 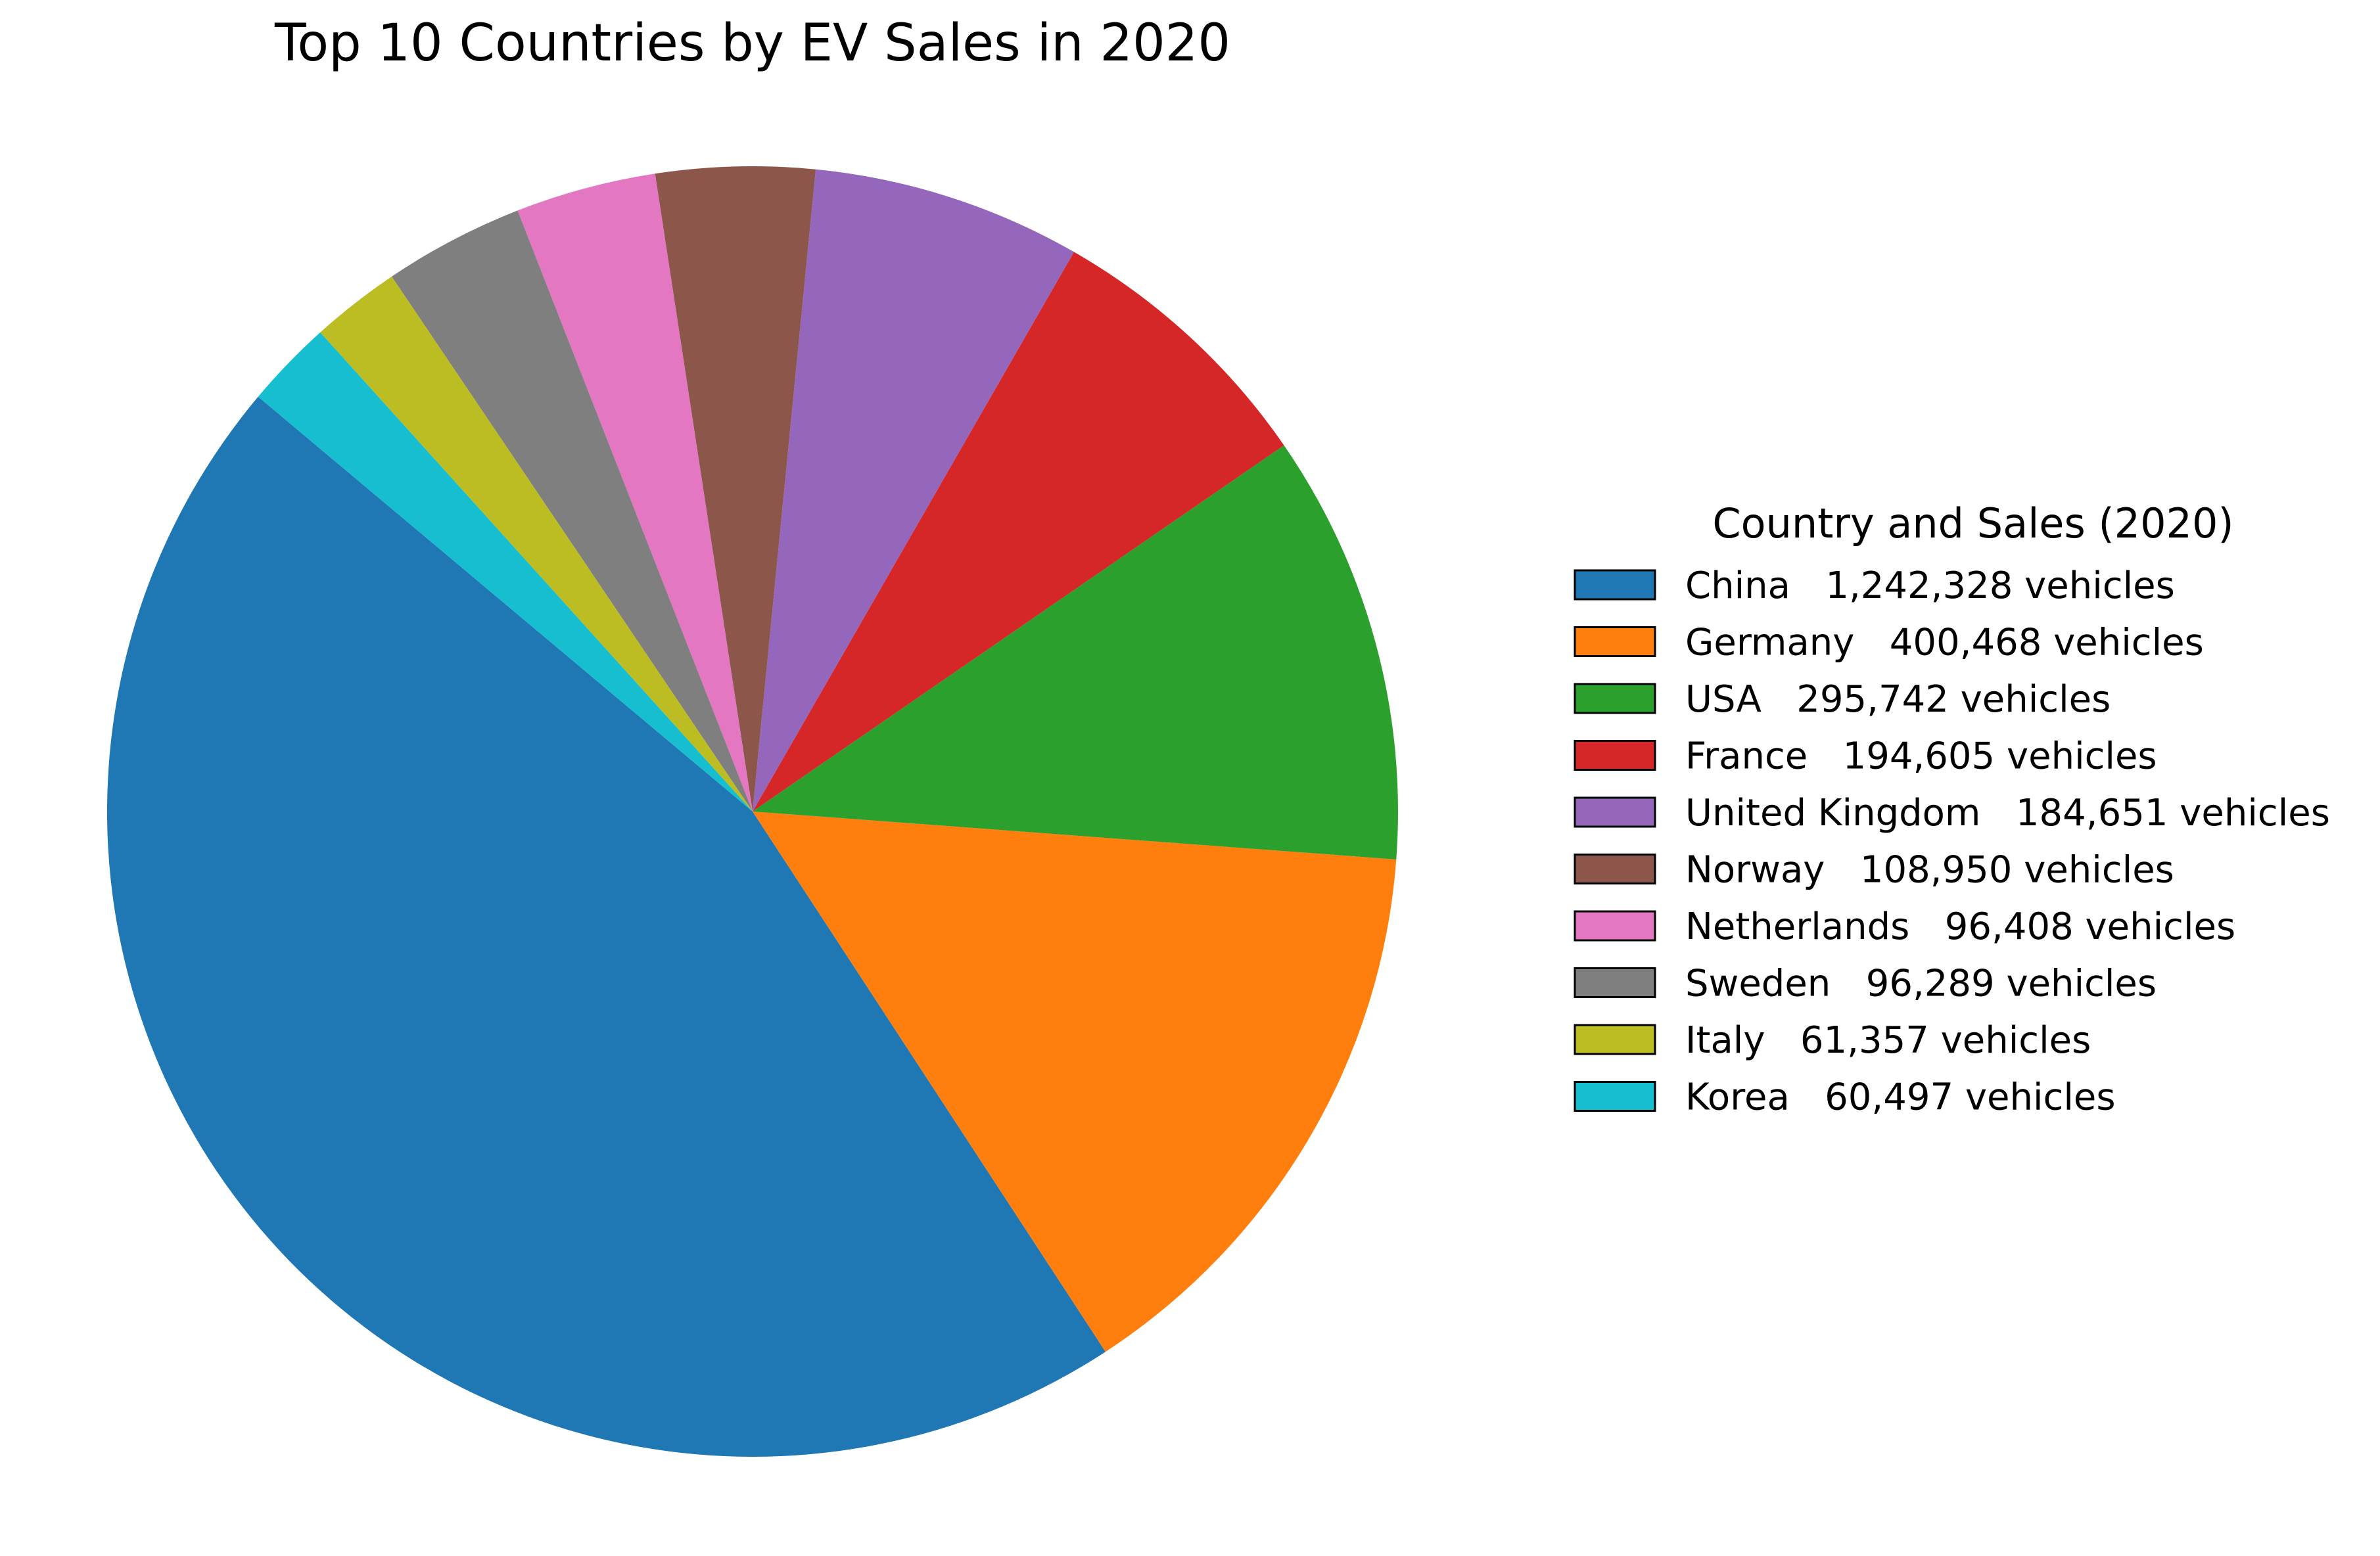 What do you see at coordinates (1960, 926) in the screenshot?
I see `legend-label-netherlands: Netherlands 96,408 vehicles` at bounding box center [1960, 926].